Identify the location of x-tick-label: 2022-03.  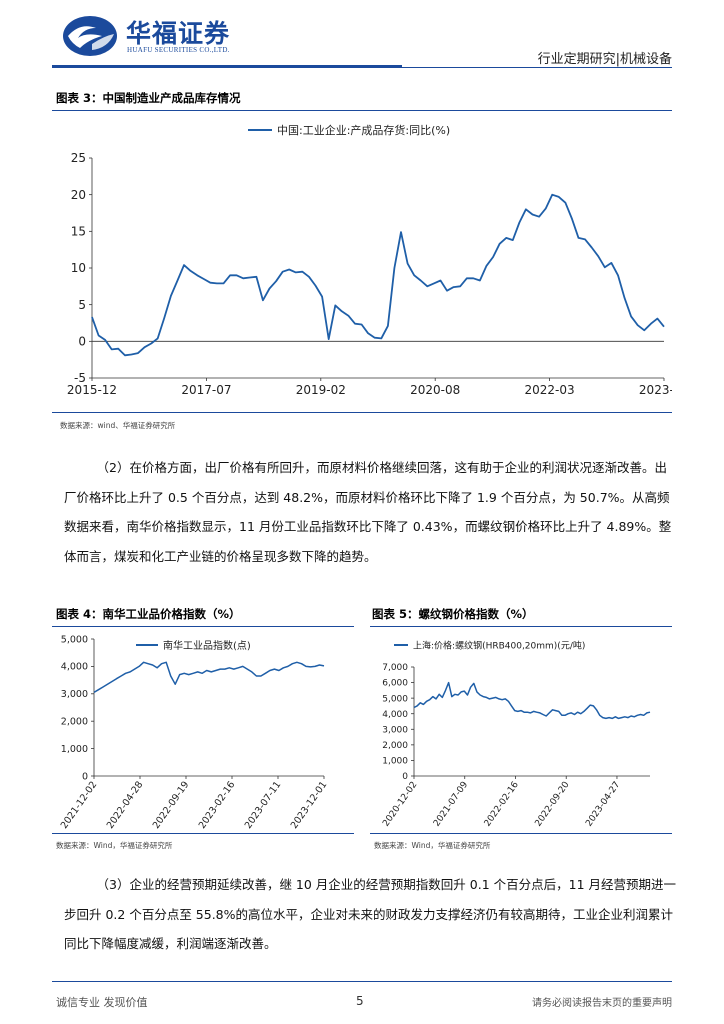
(550, 390).